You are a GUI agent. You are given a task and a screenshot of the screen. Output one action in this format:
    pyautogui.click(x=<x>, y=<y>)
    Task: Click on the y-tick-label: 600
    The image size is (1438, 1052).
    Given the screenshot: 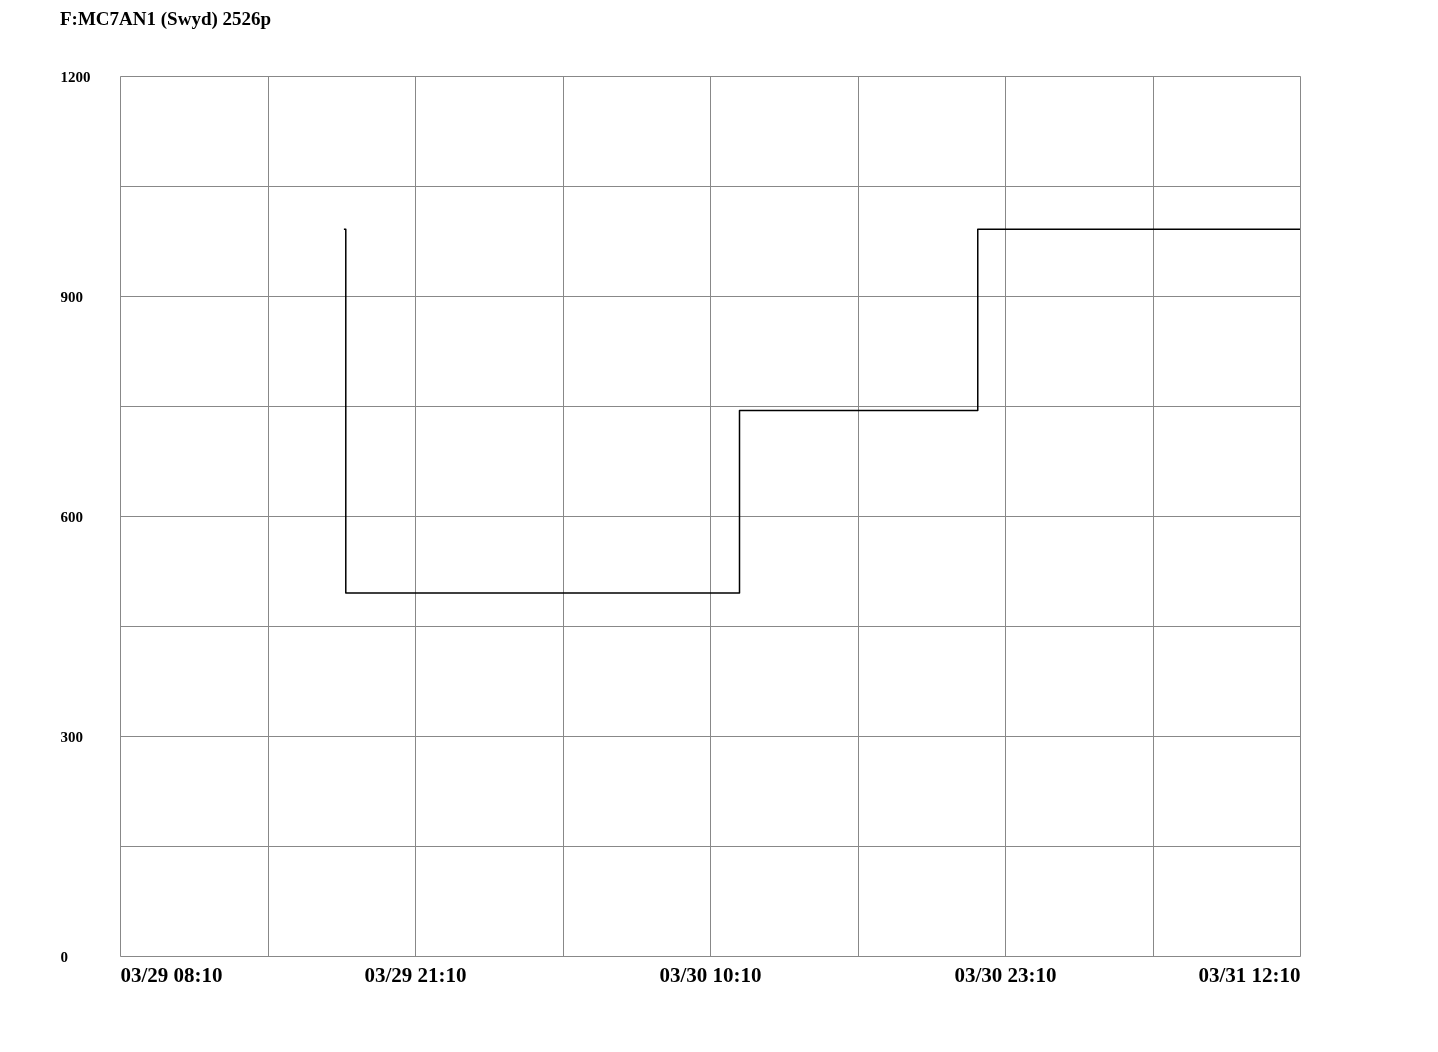 What is the action you would take?
    pyautogui.click(x=71, y=516)
    